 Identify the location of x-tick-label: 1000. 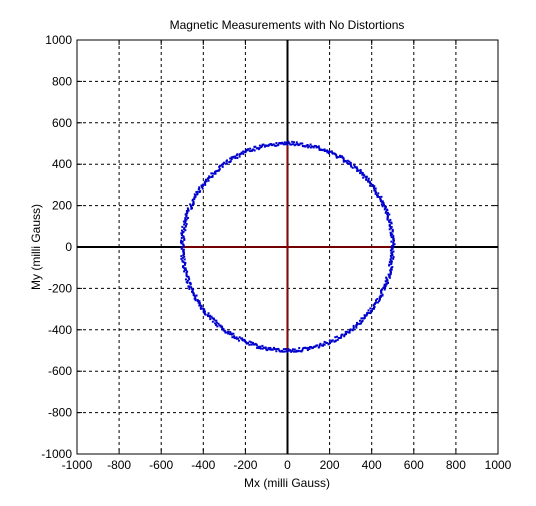
(498, 465).